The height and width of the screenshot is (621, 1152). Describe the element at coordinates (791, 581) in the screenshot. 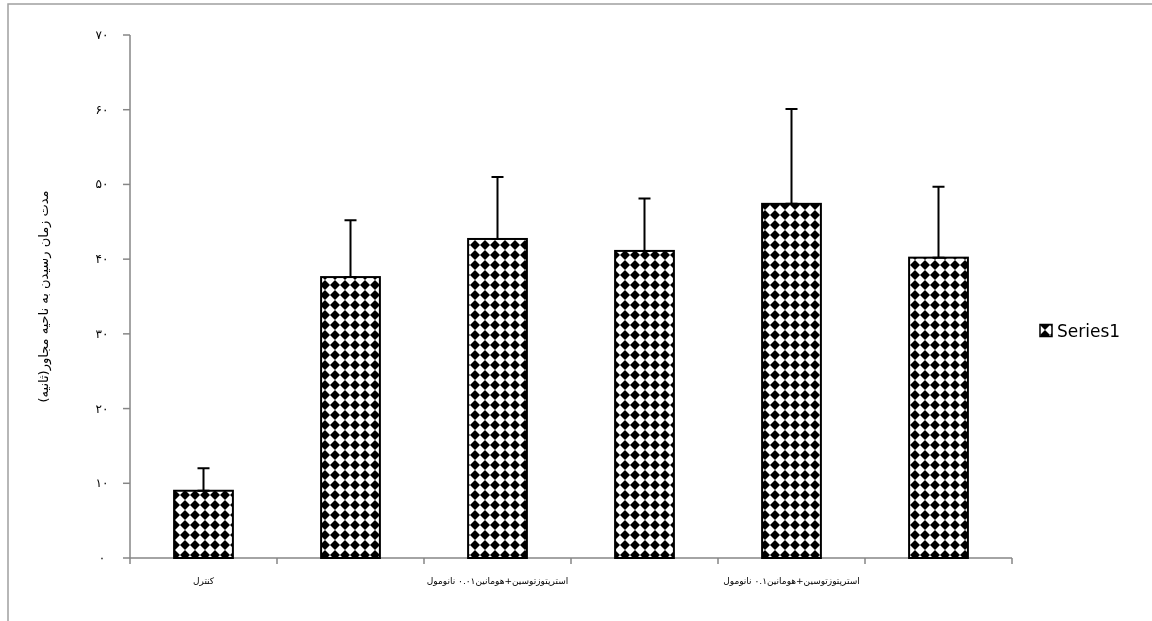

I see `x-tick-label: استرپتوزتوسین+هومانین۰.۱ نانومول` at that location.